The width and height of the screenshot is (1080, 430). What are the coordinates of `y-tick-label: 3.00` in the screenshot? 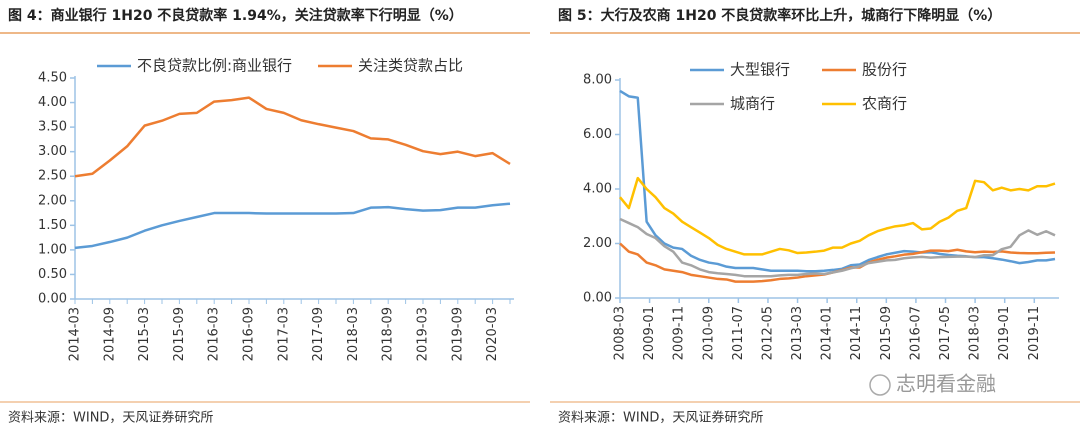 It's located at (52, 151).